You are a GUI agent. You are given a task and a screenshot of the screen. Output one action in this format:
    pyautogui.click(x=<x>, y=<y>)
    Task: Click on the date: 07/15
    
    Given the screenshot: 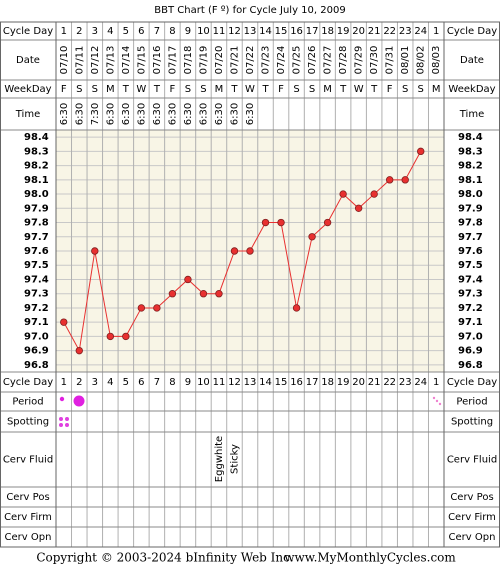 What is the action you would take?
    pyautogui.click(x=141, y=60)
    